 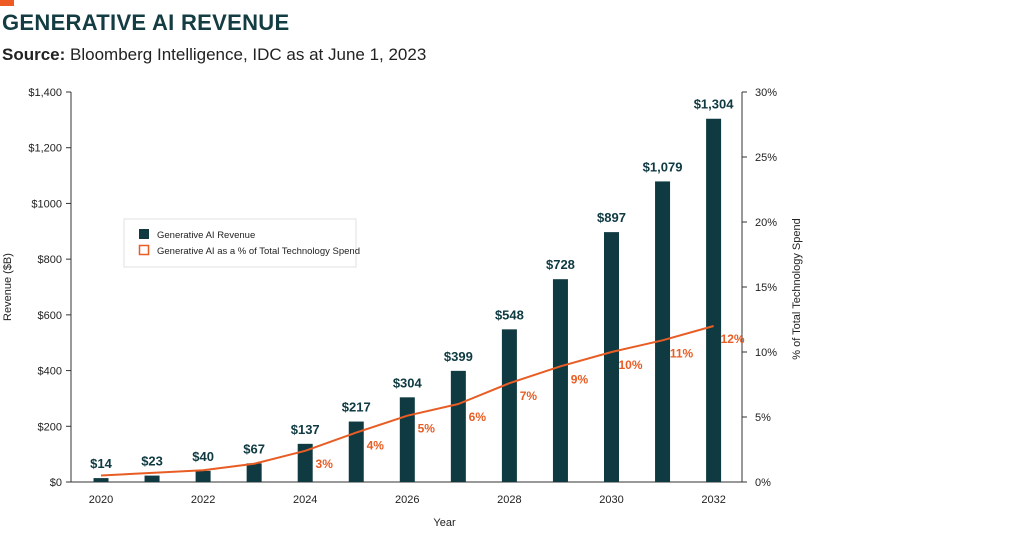 I want to click on y-tick-label: $400, so click(x=50, y=372).